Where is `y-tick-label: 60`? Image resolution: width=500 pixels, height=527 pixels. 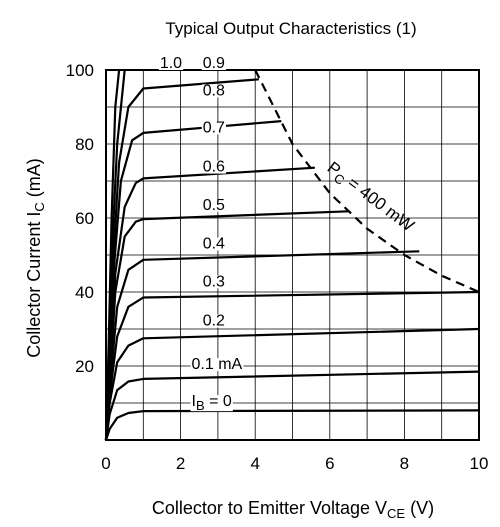
y-tick-label: 60 is located at coordinates (84, 218).